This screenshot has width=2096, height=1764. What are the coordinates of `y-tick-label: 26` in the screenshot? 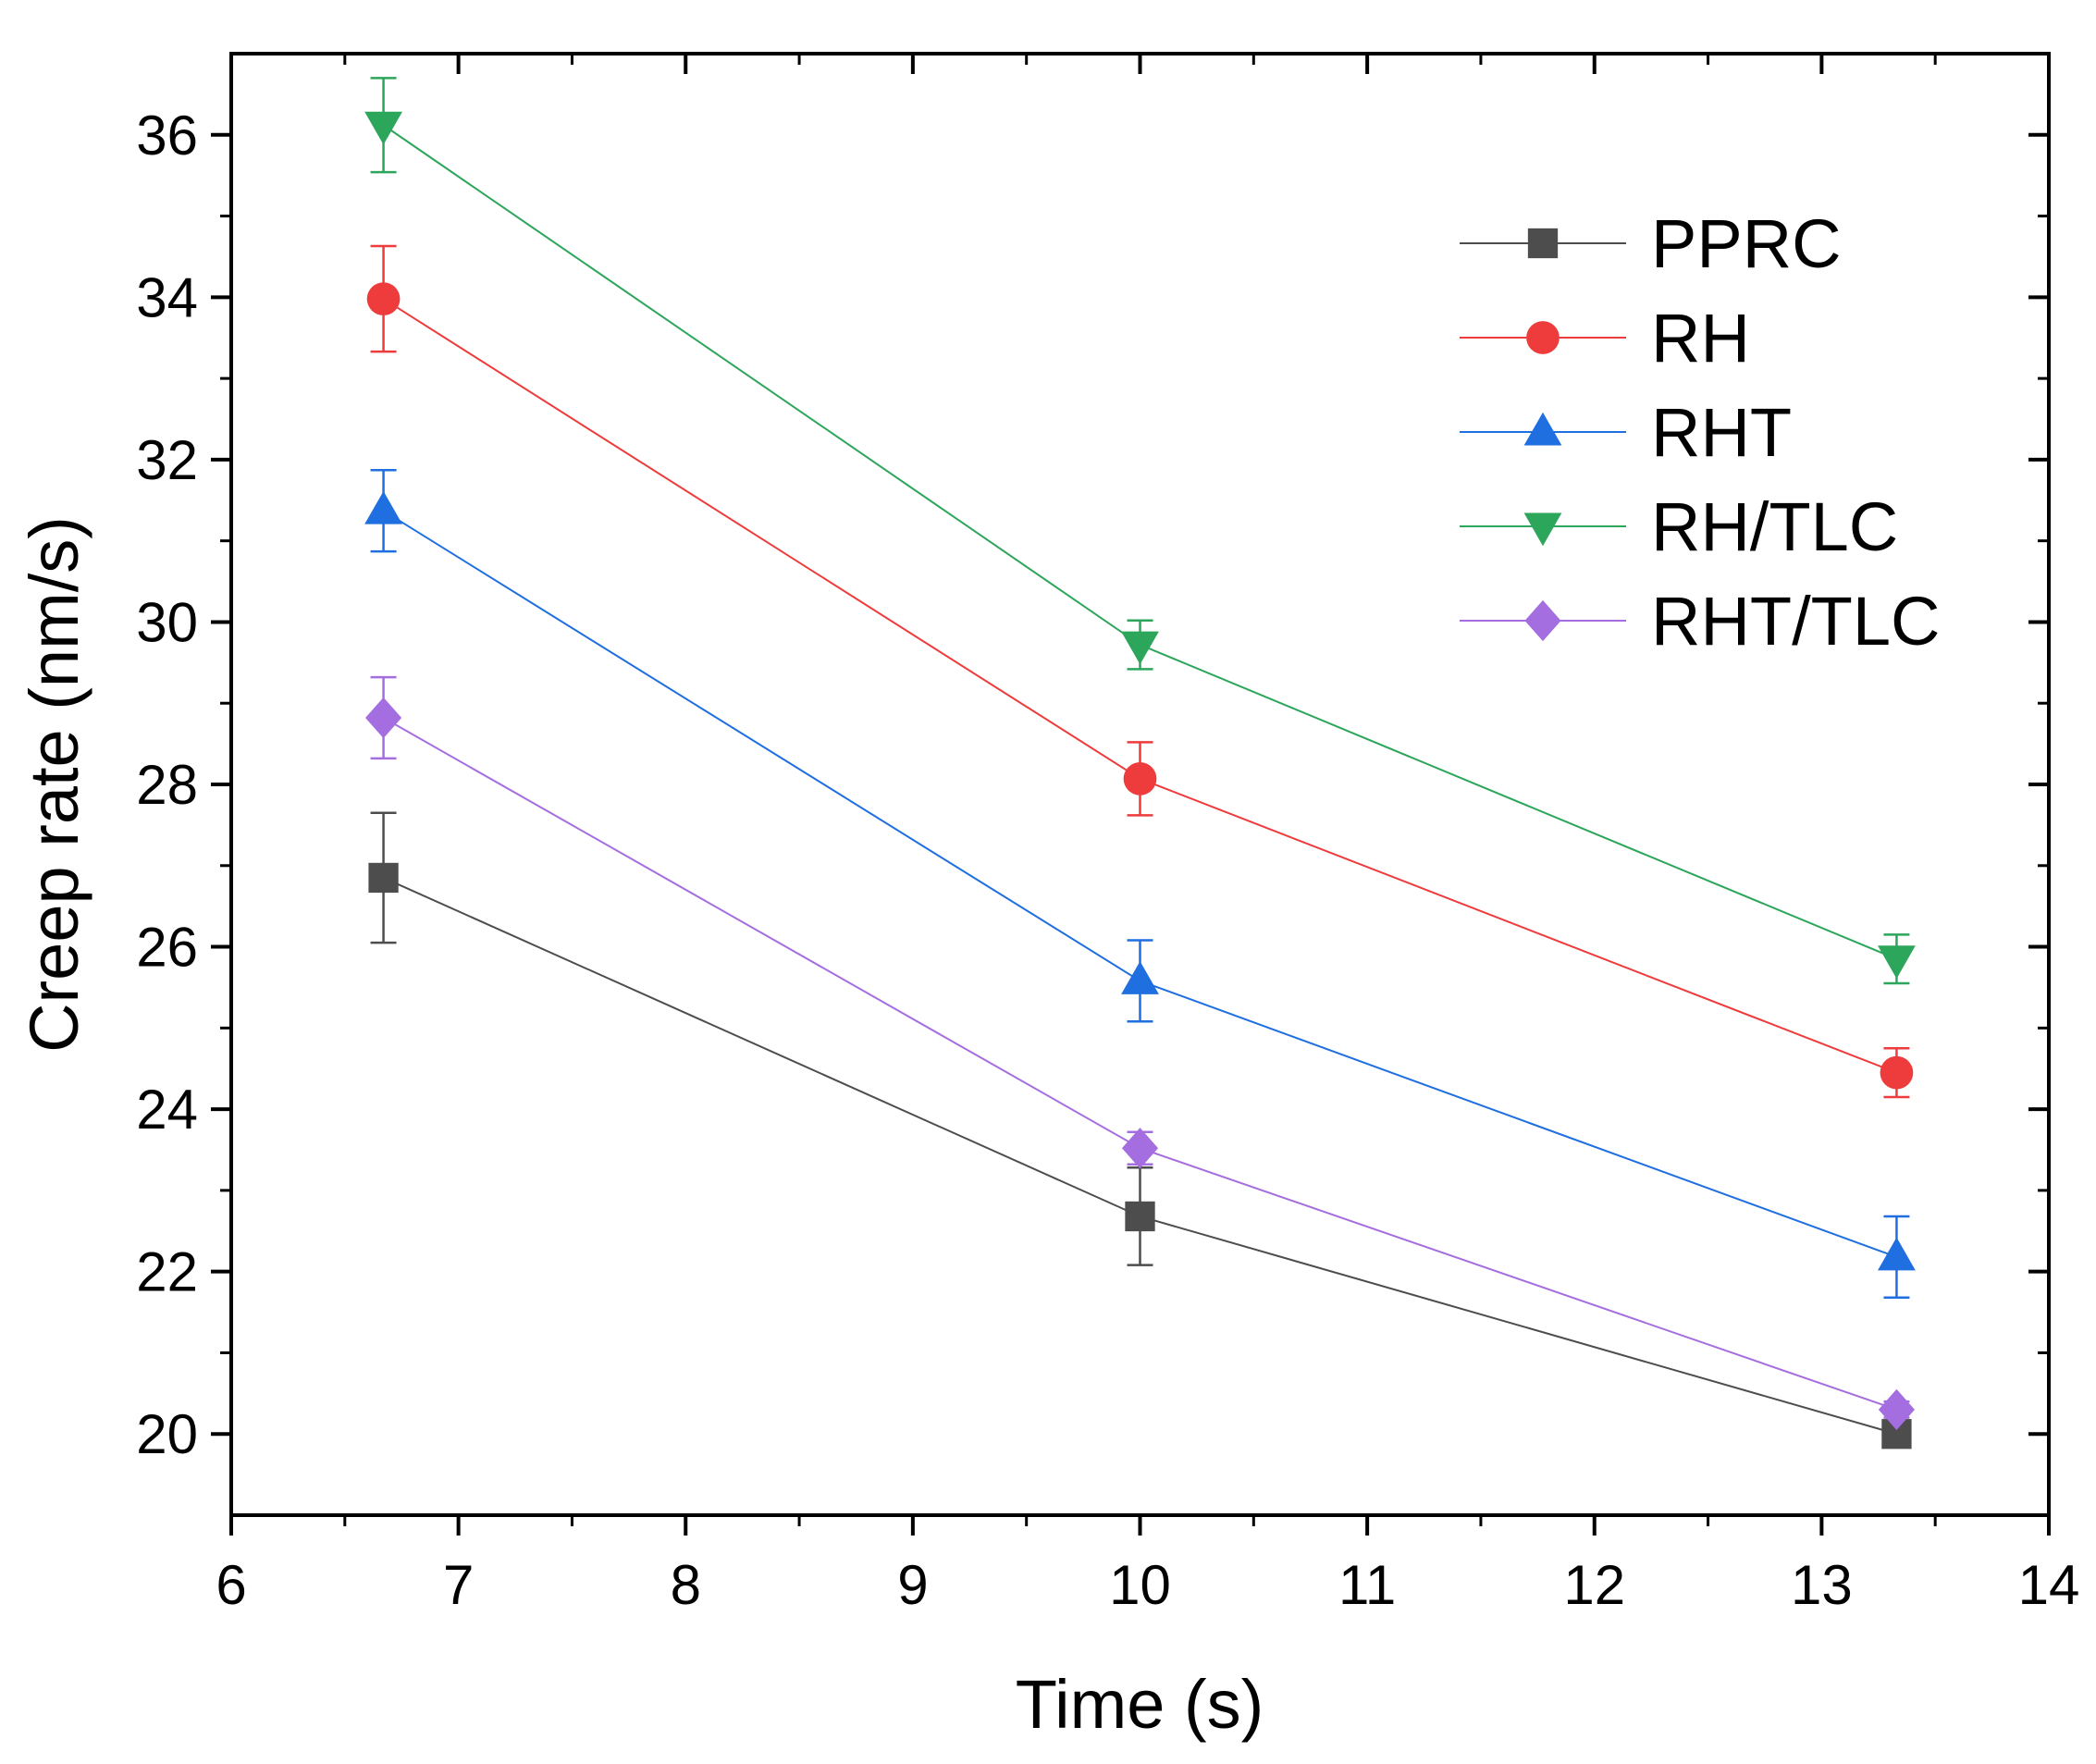 It's located at (167, 948).